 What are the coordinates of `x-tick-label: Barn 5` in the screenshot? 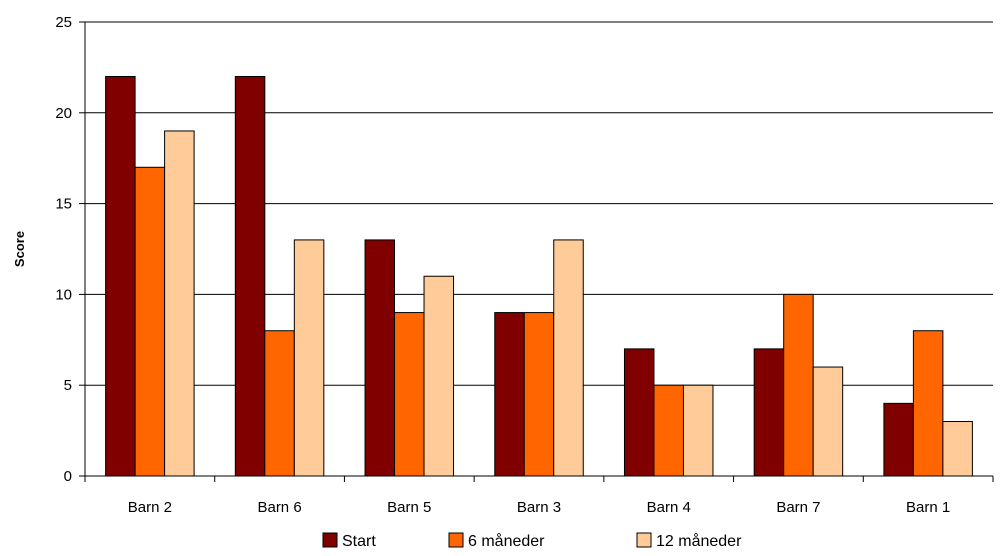 It's located at (409, 507).